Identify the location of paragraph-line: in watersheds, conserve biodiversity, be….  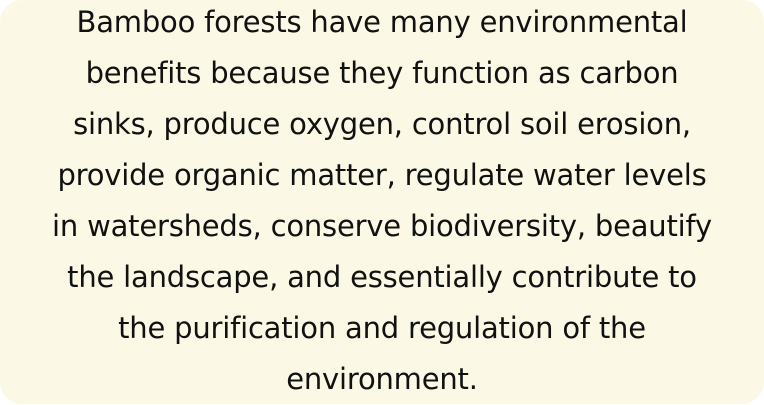
(382, 226).